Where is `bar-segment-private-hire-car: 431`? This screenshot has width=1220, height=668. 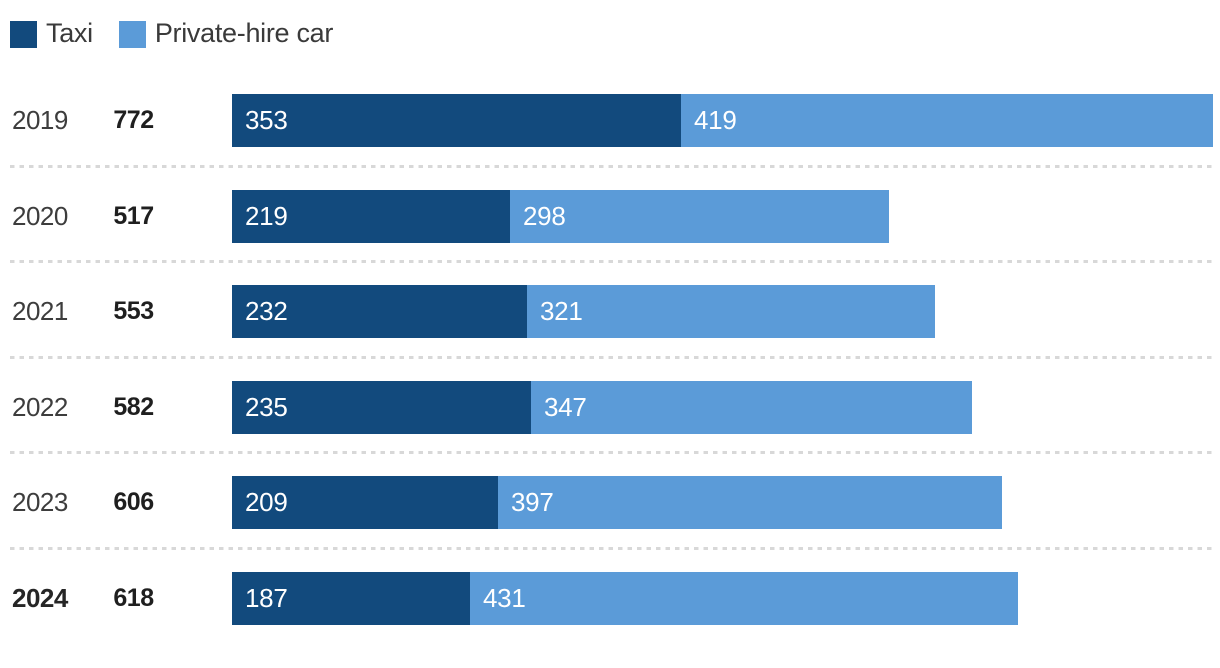 bar-segment-private-hire-car: 431 is located at coordinates (744, 598).